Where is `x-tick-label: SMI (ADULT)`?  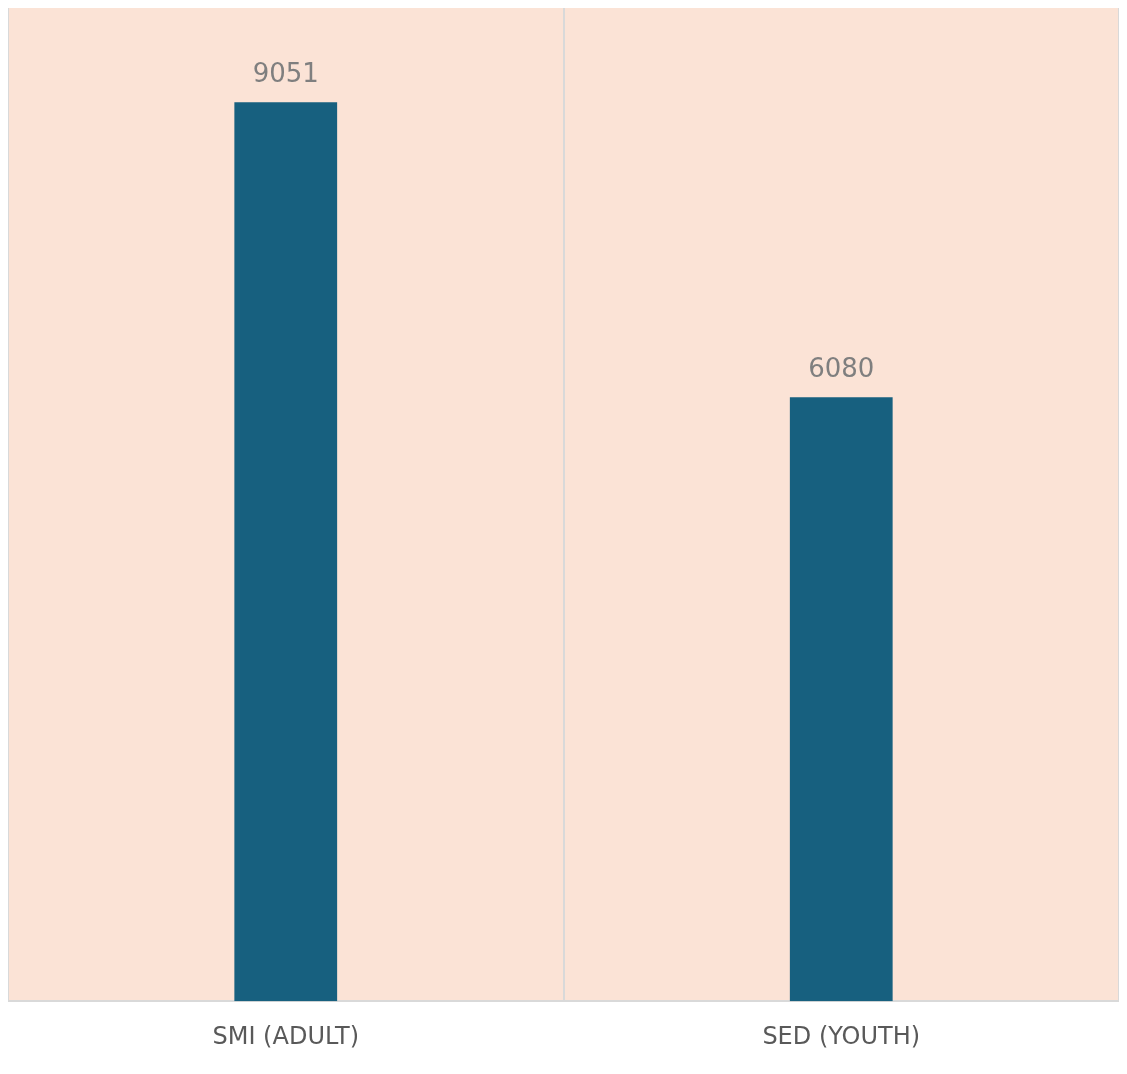 x-tick-label: SMI (ADULT) is located at coordinates (286, 1035).